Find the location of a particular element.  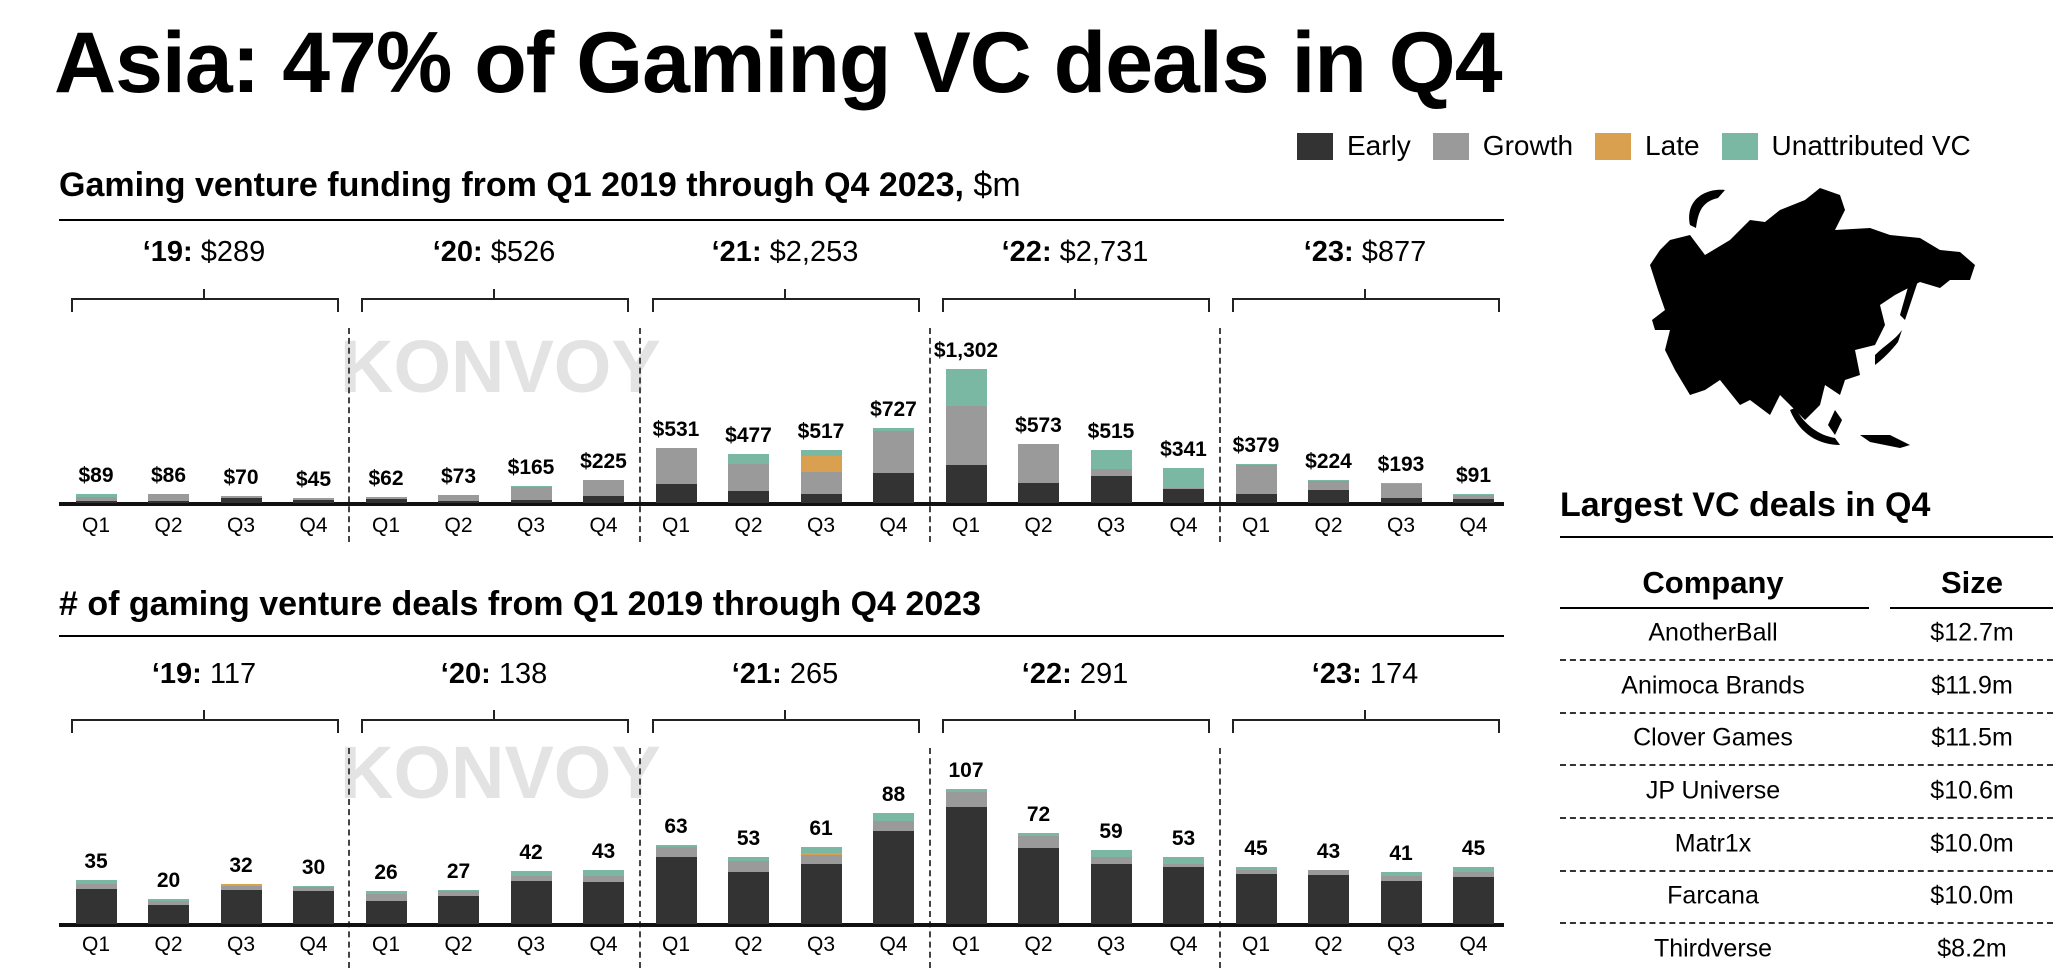

bar-total-label: $531 is located at coordinates (676, 430).